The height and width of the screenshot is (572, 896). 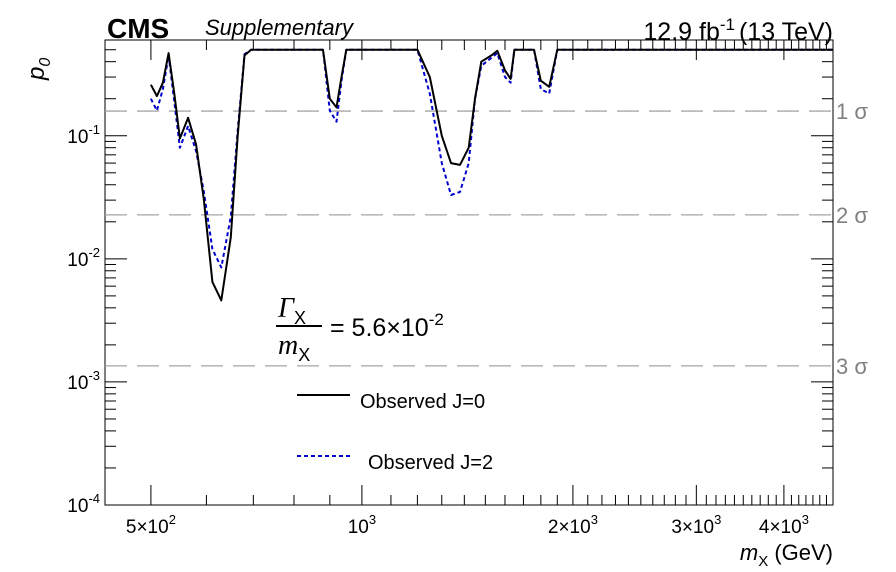 What do you see at coordinates (138, 28) in the screenshot?
I see `cms-label: CMS` at bounding box center [138, 28].